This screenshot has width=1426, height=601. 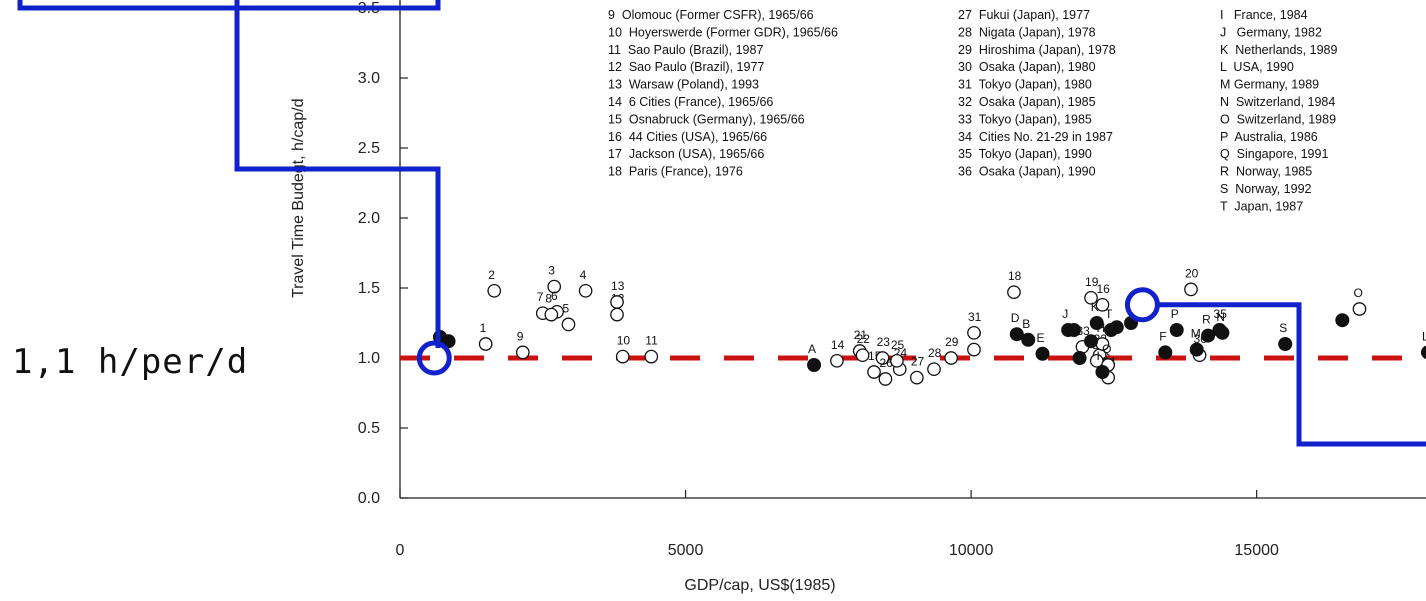 I want to click on y-tick-label: 3.0, so click(x=369, y=78).